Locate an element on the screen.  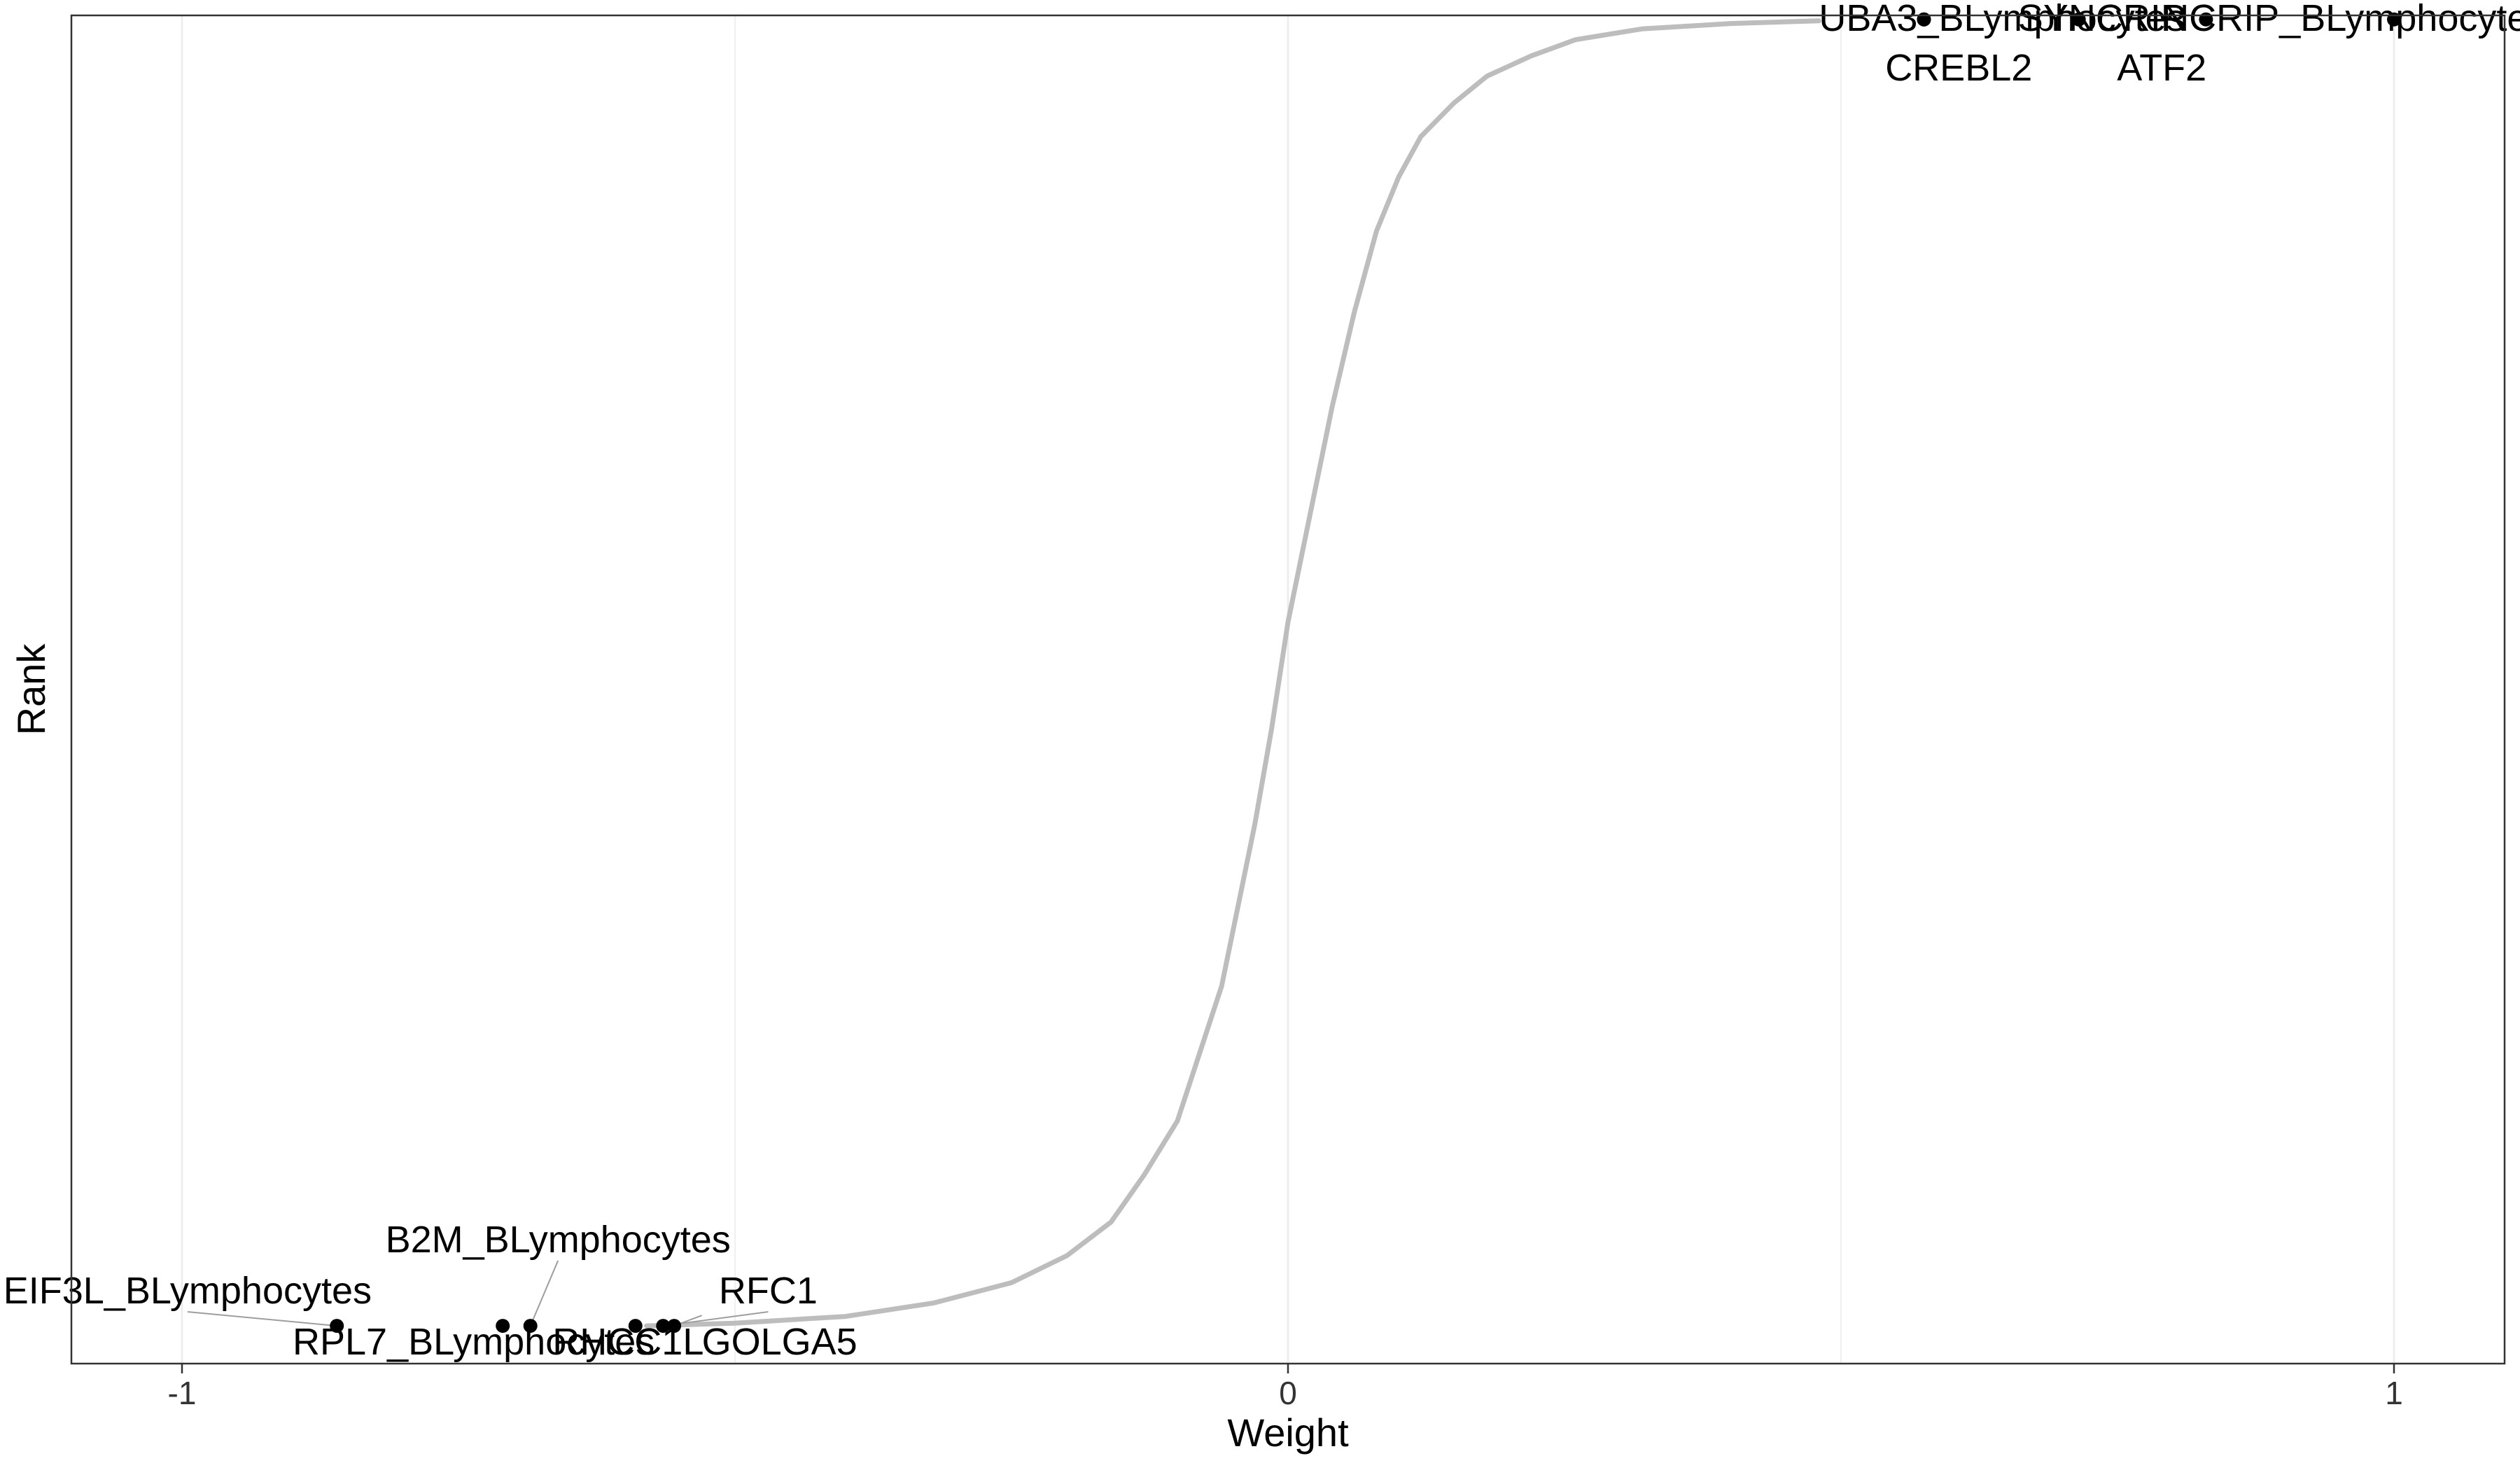
label-eif3l-blymphocytes: EIF3L_BLymphocytes is located at coordinates (188, 1291).